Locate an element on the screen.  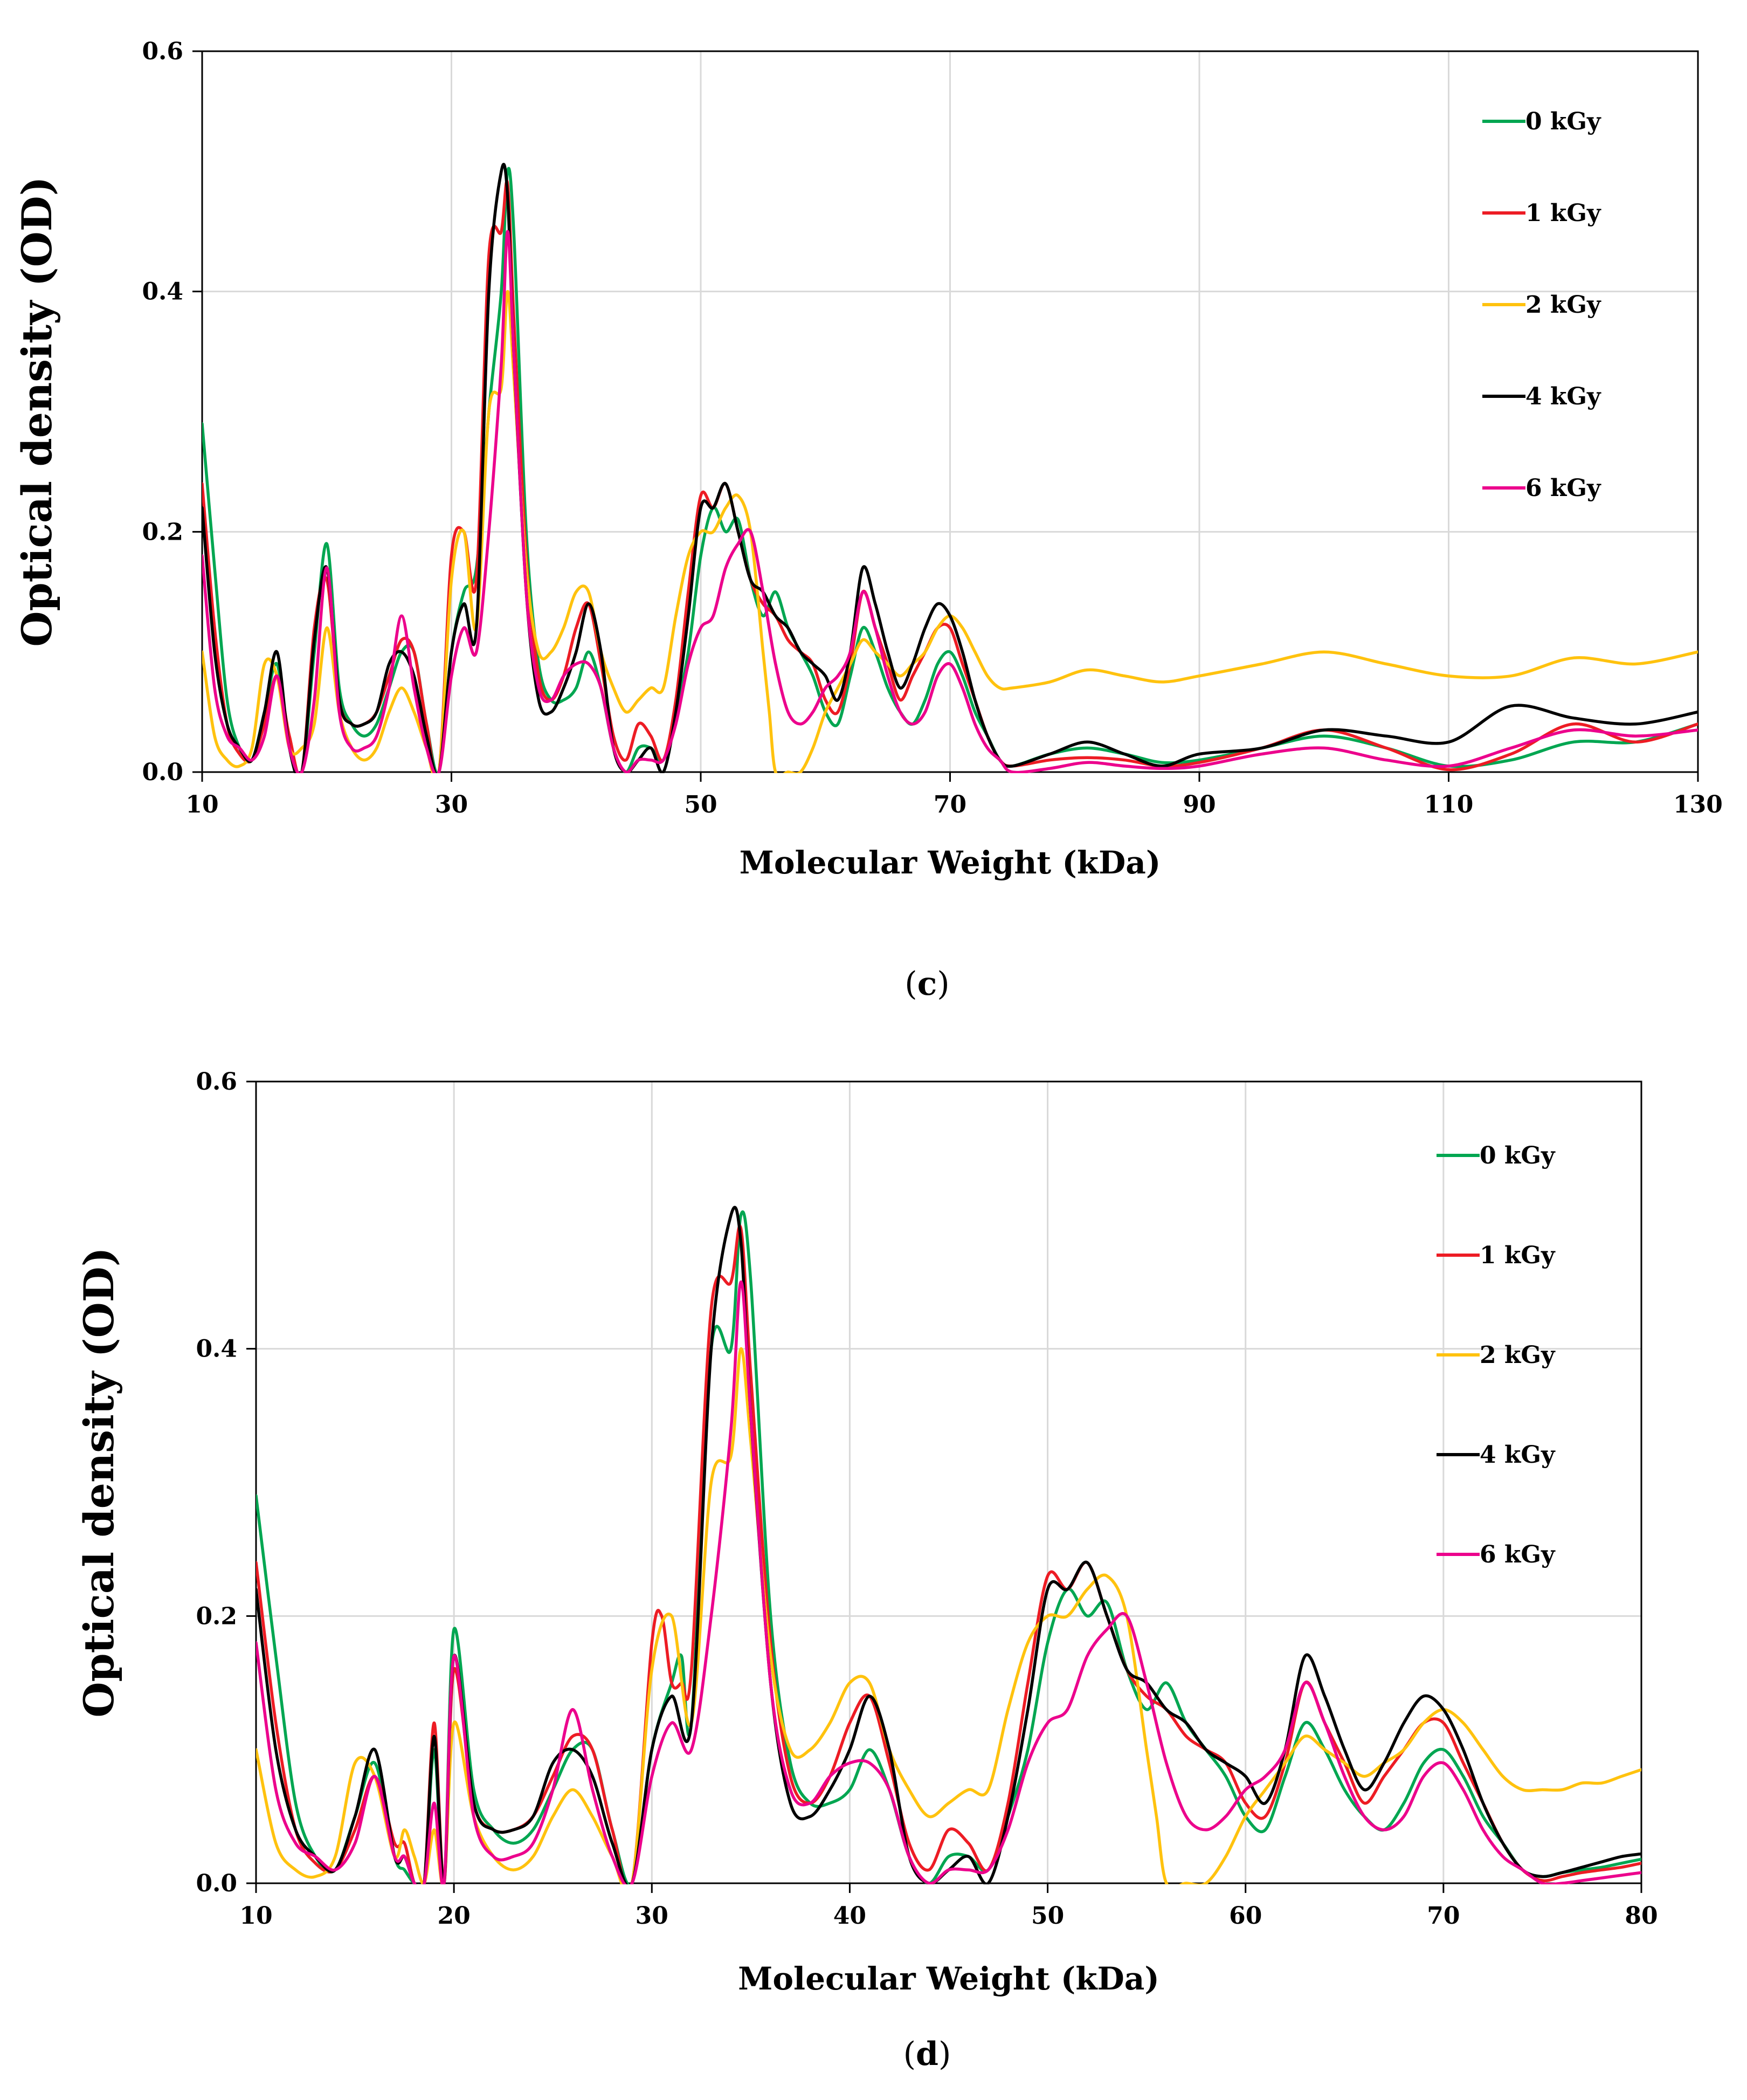
panel-label-d: (d) is located at coordinates (927, 2054).